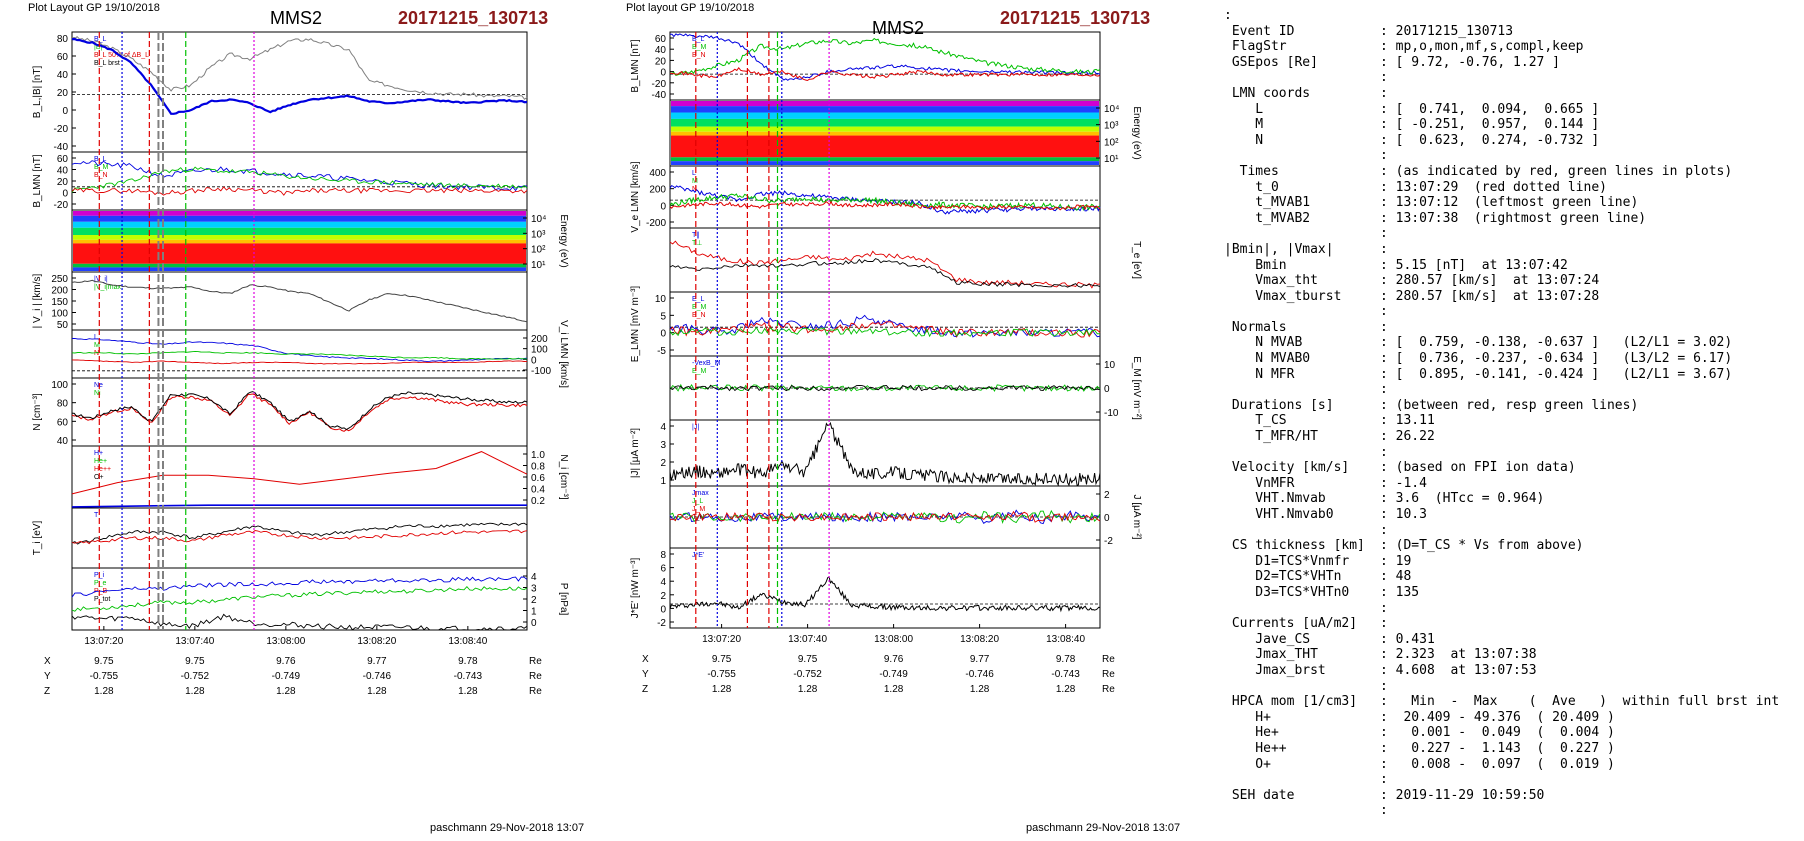  I want to click on y-tick-label: 150, so click(59, 302).